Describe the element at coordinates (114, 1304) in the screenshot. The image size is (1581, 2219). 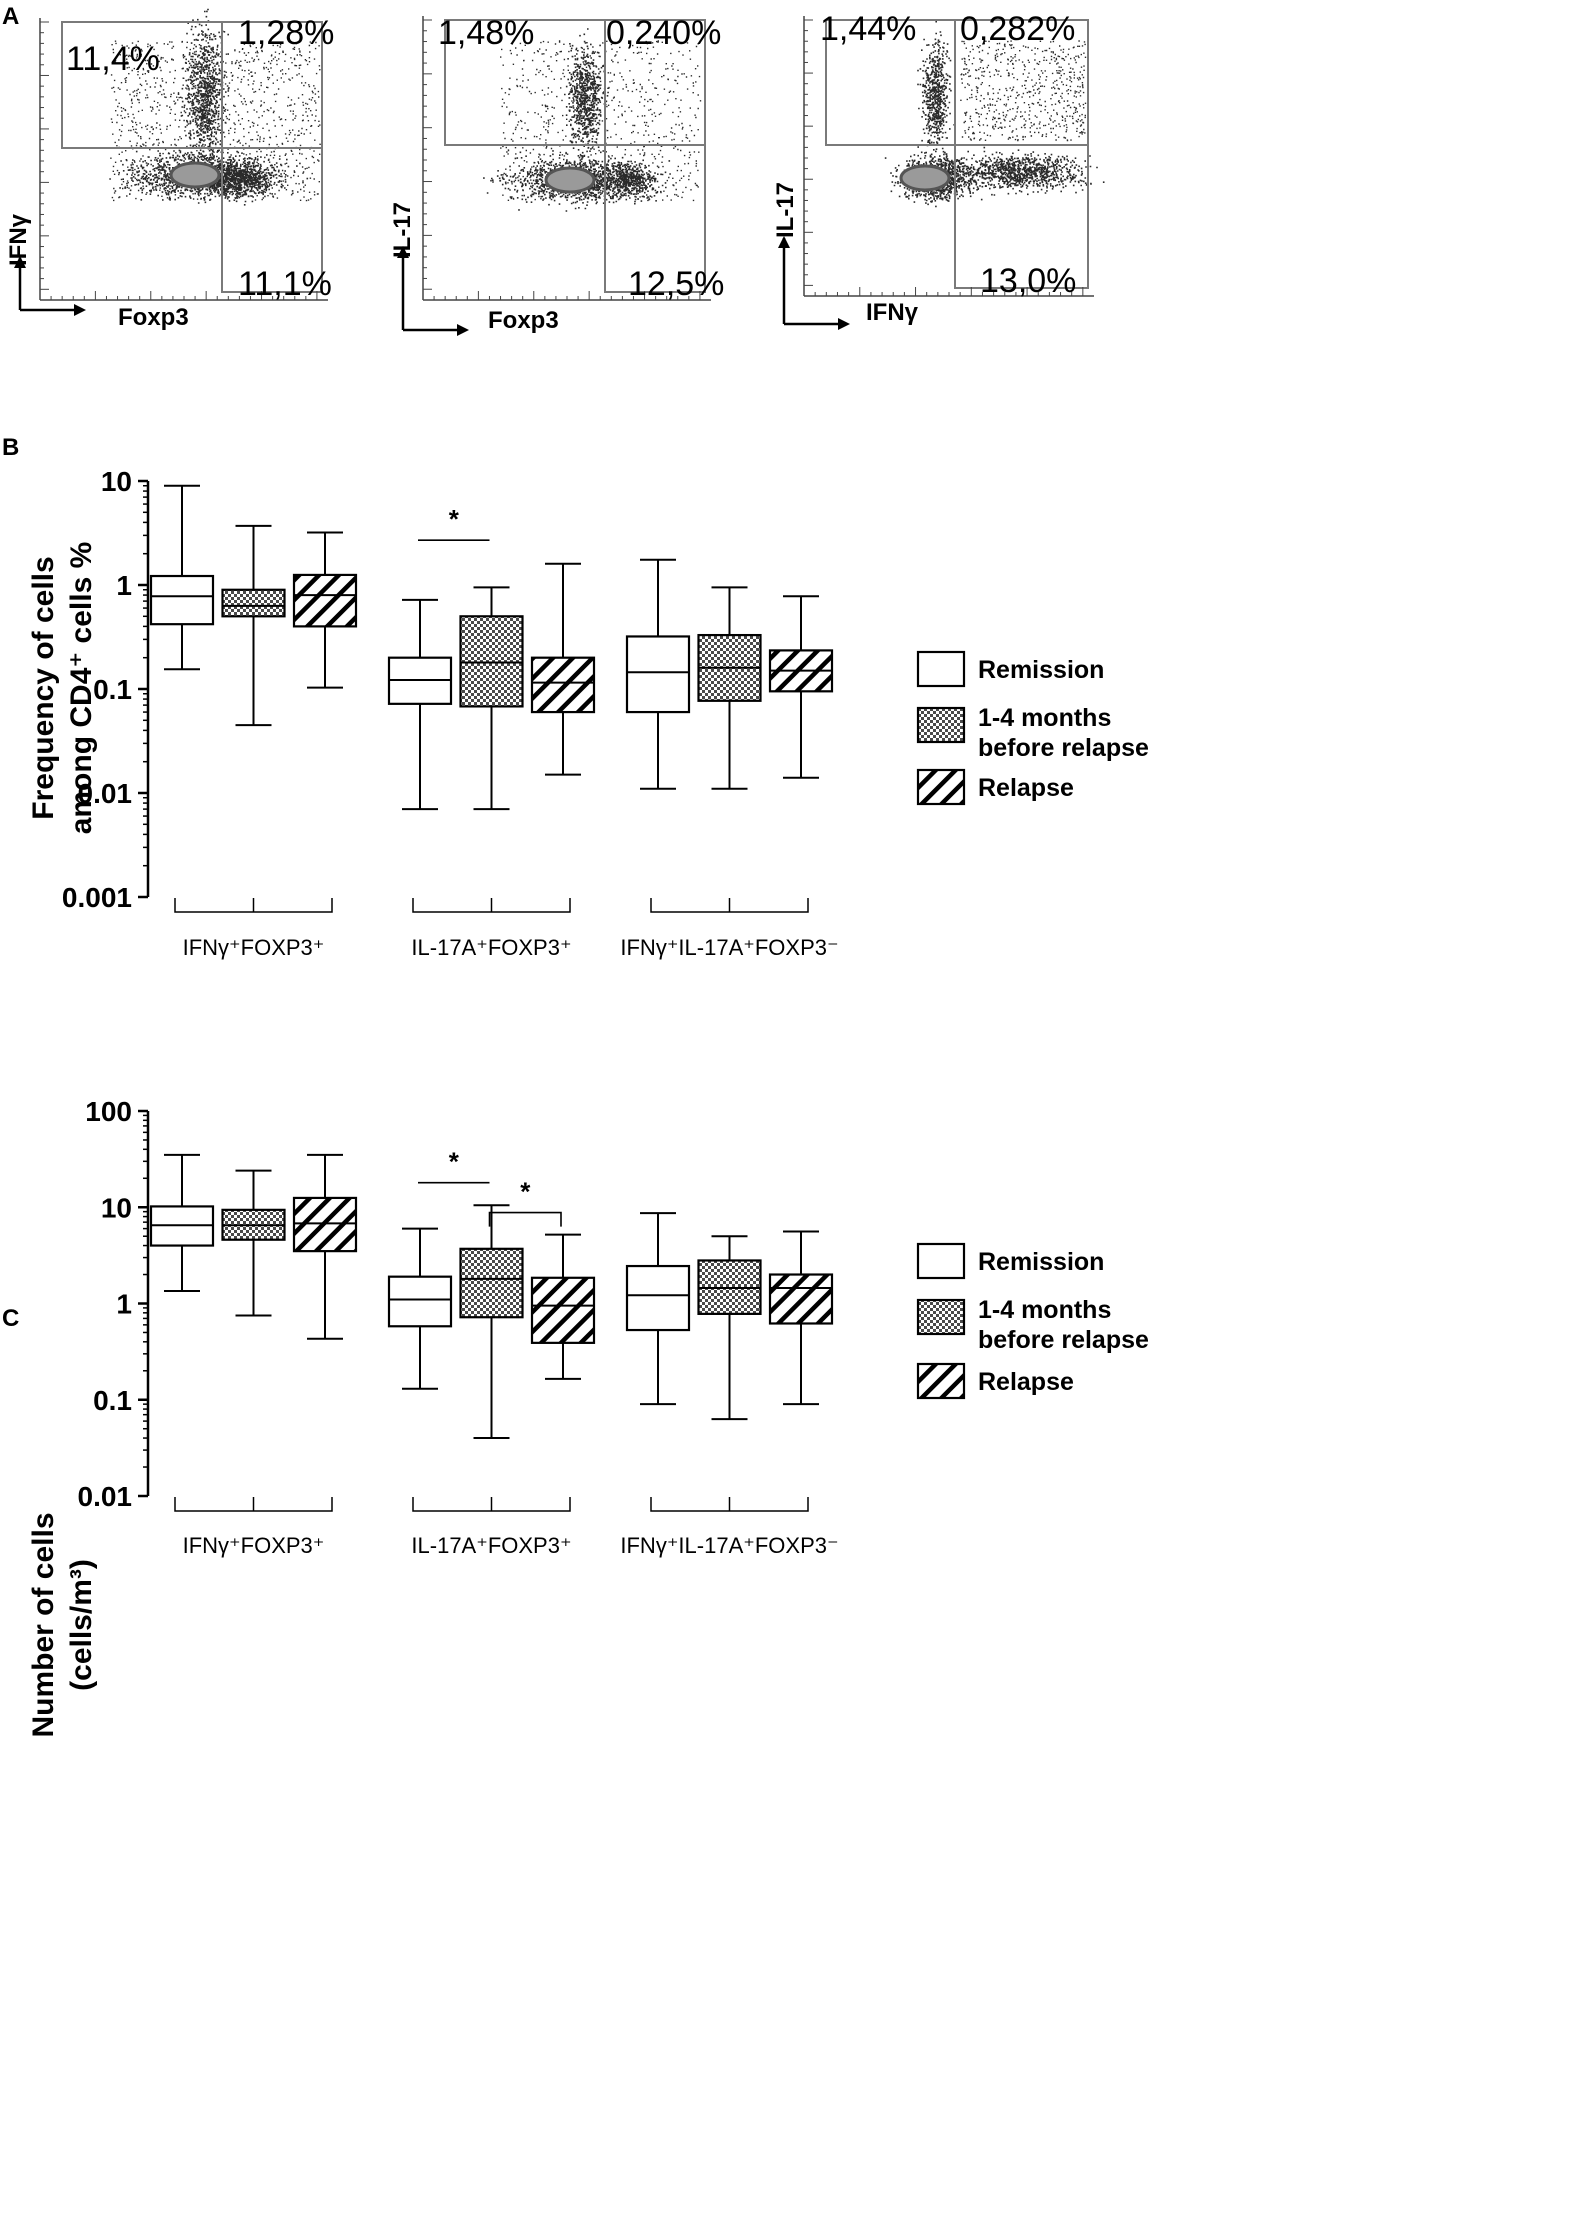
I see `chart-c-y-axis: 100 10 1 0.1 0.01` at that location.